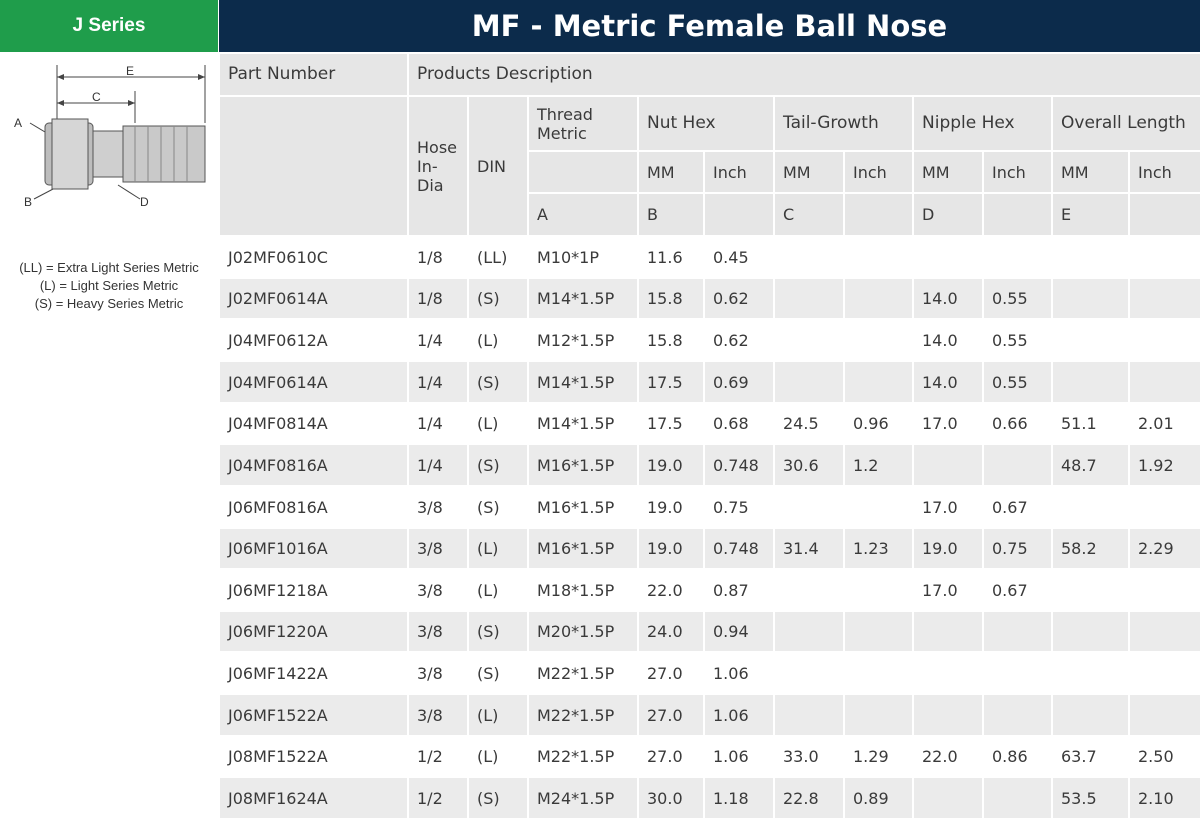  Describe the element at coordinates (738, 547) in the screenshot. I see `table-cell: 0.748` at that location.